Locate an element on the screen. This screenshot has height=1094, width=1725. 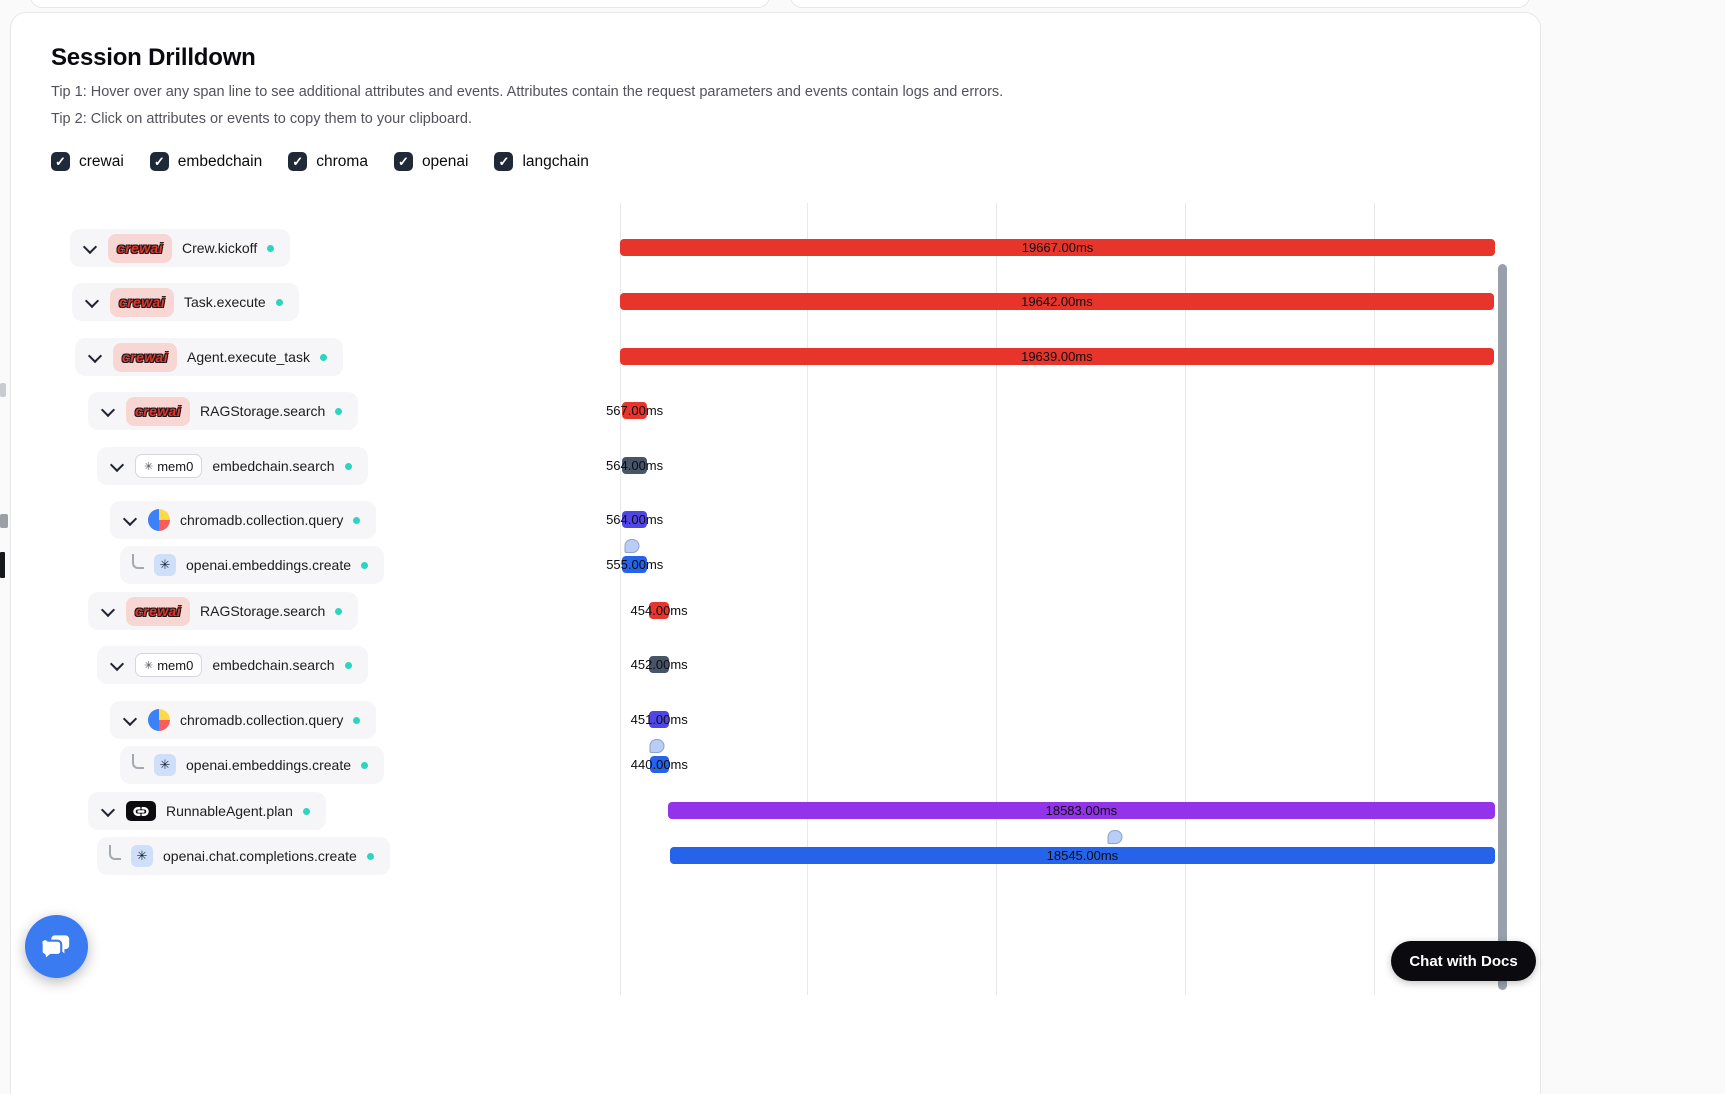
chat-with-docs-button: Chat with Docs is located at coordinates (1463, 961).